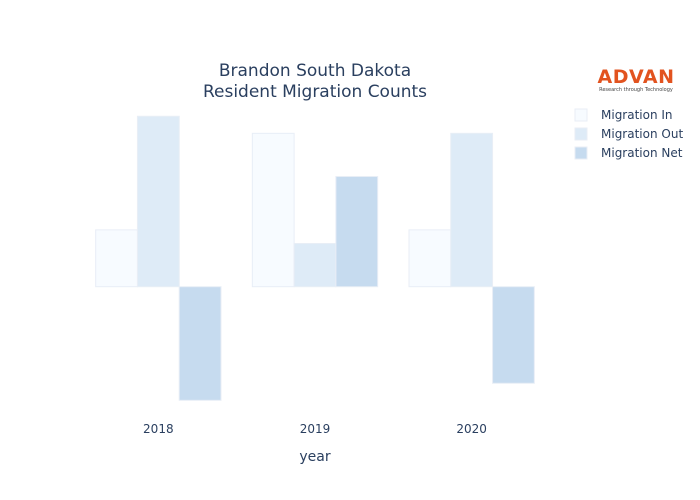 This screenshot has height=500, width=700. I want to click on legend-swatch-migration-out, so click(581, 134).